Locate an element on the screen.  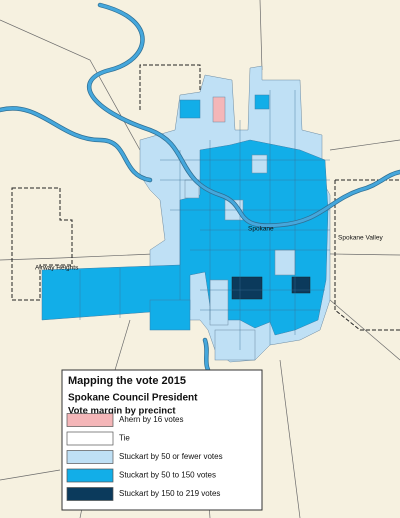
place-label: Spokane is located at coordinates (261, 229).